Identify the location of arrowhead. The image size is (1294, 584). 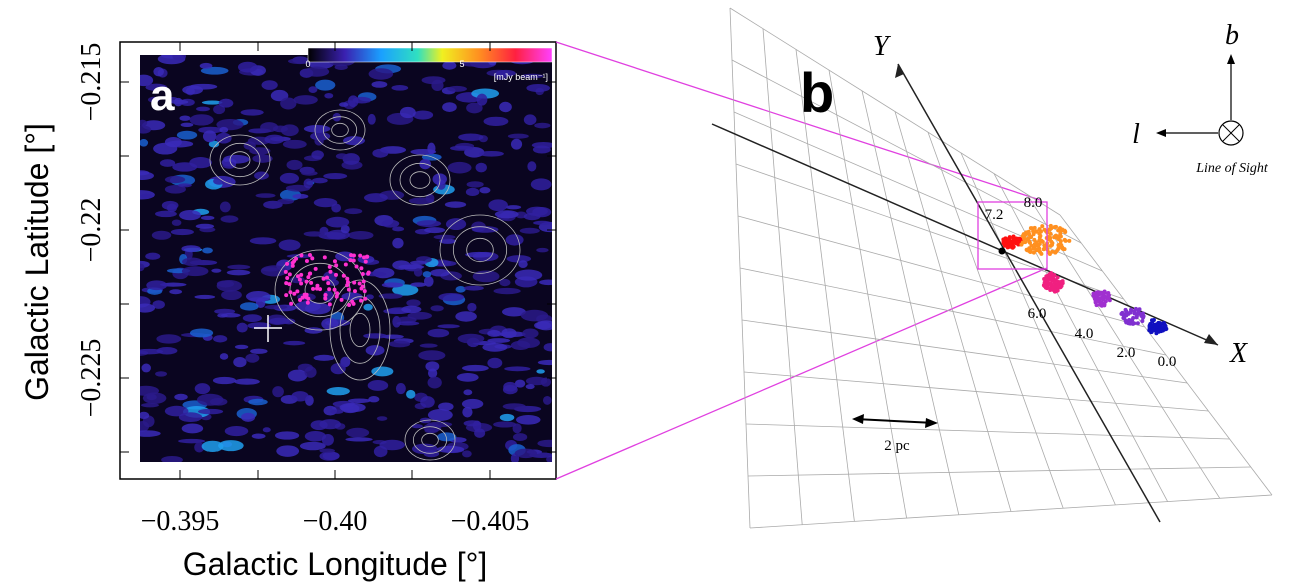
(899, 71).